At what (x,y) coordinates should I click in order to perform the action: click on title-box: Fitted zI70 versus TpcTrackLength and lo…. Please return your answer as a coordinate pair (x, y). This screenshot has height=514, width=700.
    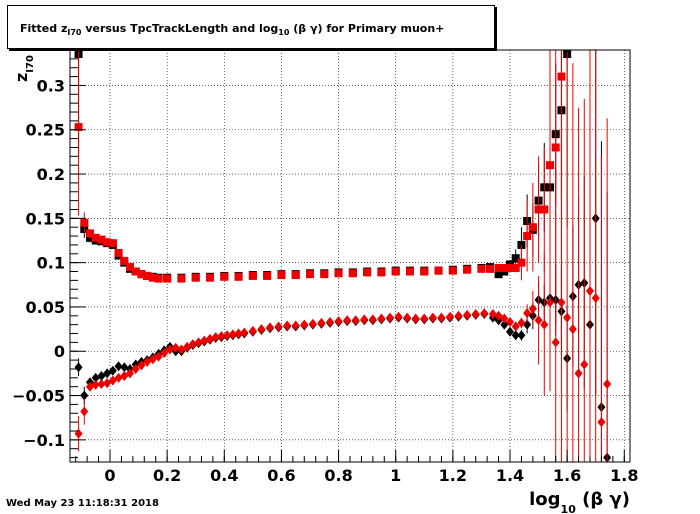
    Looking at the image, I should click on (251, 27).